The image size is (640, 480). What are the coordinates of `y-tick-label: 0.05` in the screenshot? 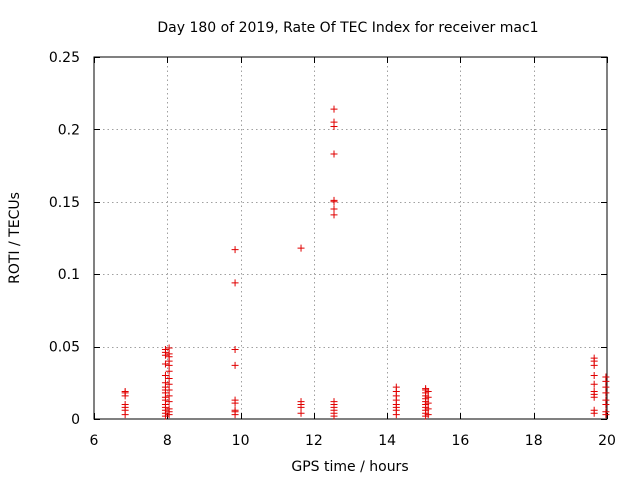 It's located at (64, 348).